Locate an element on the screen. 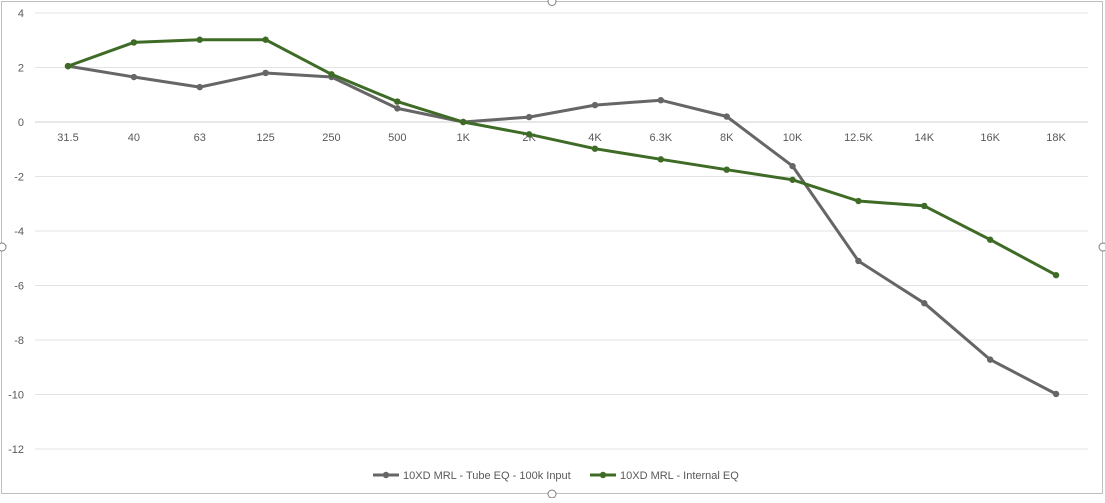 The height and width of the screenshot is (503, 1105). x-tick-label: 12.5K is located at coordinates (858, 138).